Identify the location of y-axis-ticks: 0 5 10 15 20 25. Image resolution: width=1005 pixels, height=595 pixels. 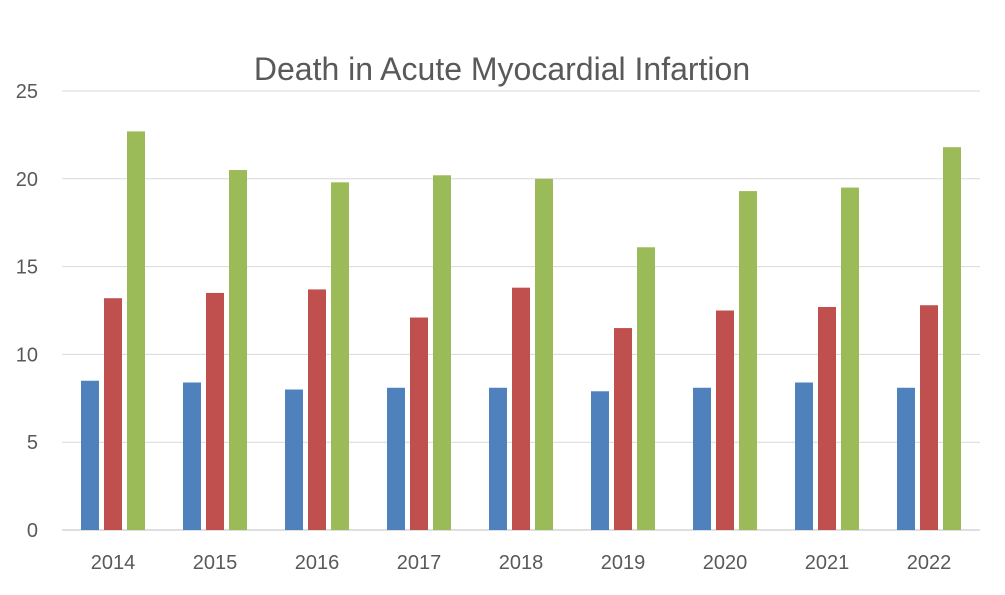
(27, 311).